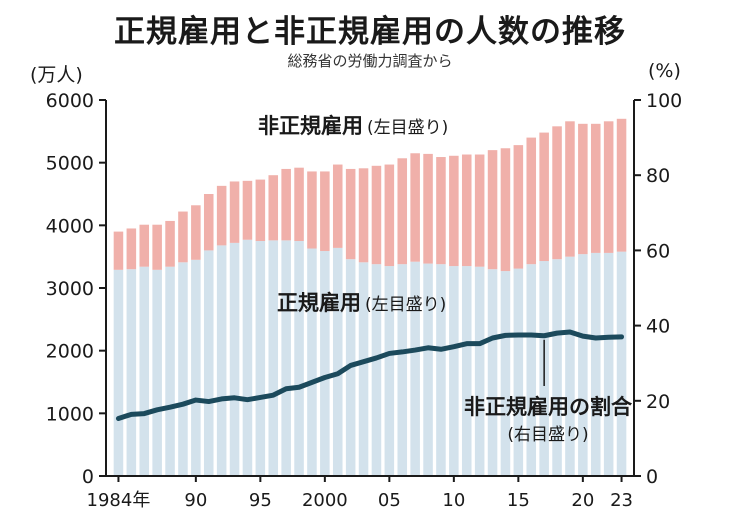 The width and height of the screenshot is (740, 530). I want to click on x-tick-label-1995: 95, so click(260, 500).